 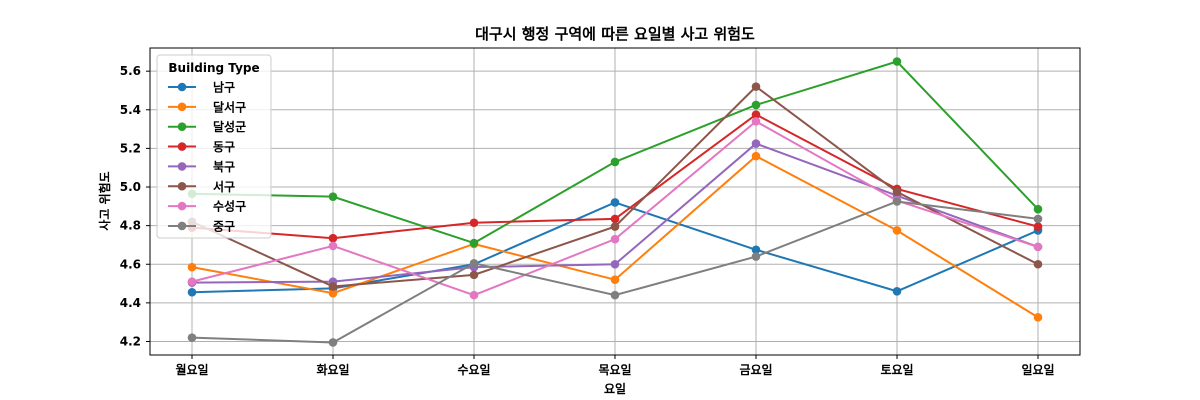 I want to click on x-axis-ticks: 월요일 화요일 수요일 목요일 금요일 토요일 일요일, so click(x=615, y=366).